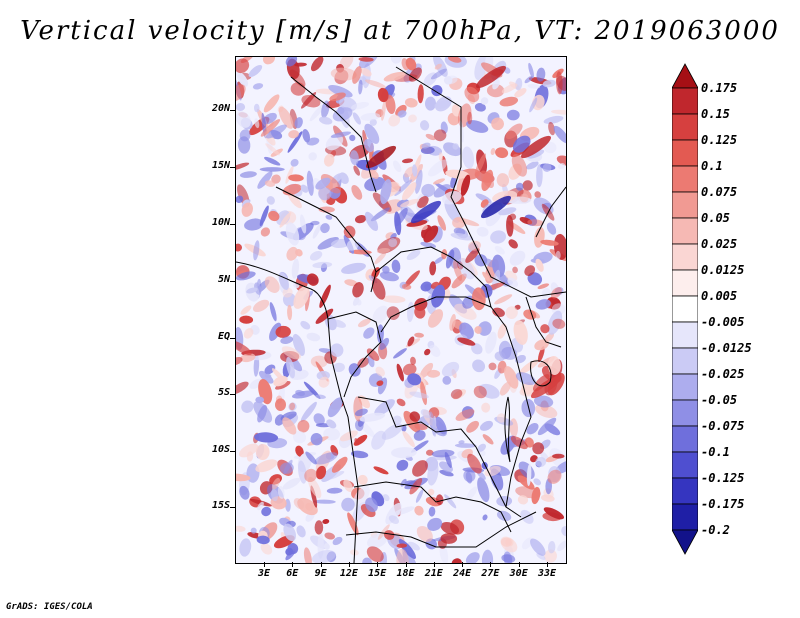 Image resolution: width=800 pixels, height=618 pixels. Describe the element at coordinates (381, 157) in the screenshot. I see `strong-feature` at that location.